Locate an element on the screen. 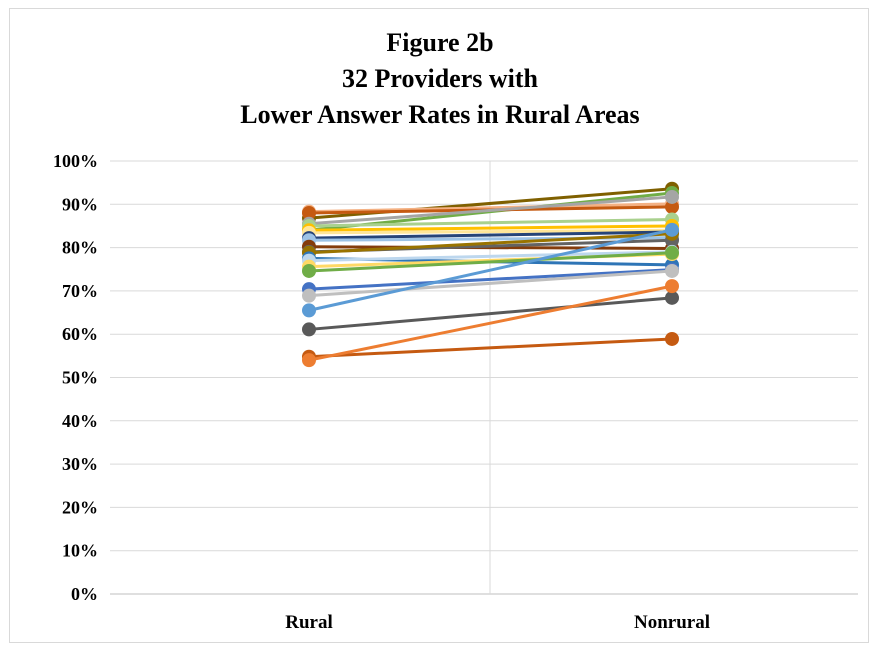 This screenshot has height=647, width=880. y-tick-label: 20% is located at coordinates (80, 507).